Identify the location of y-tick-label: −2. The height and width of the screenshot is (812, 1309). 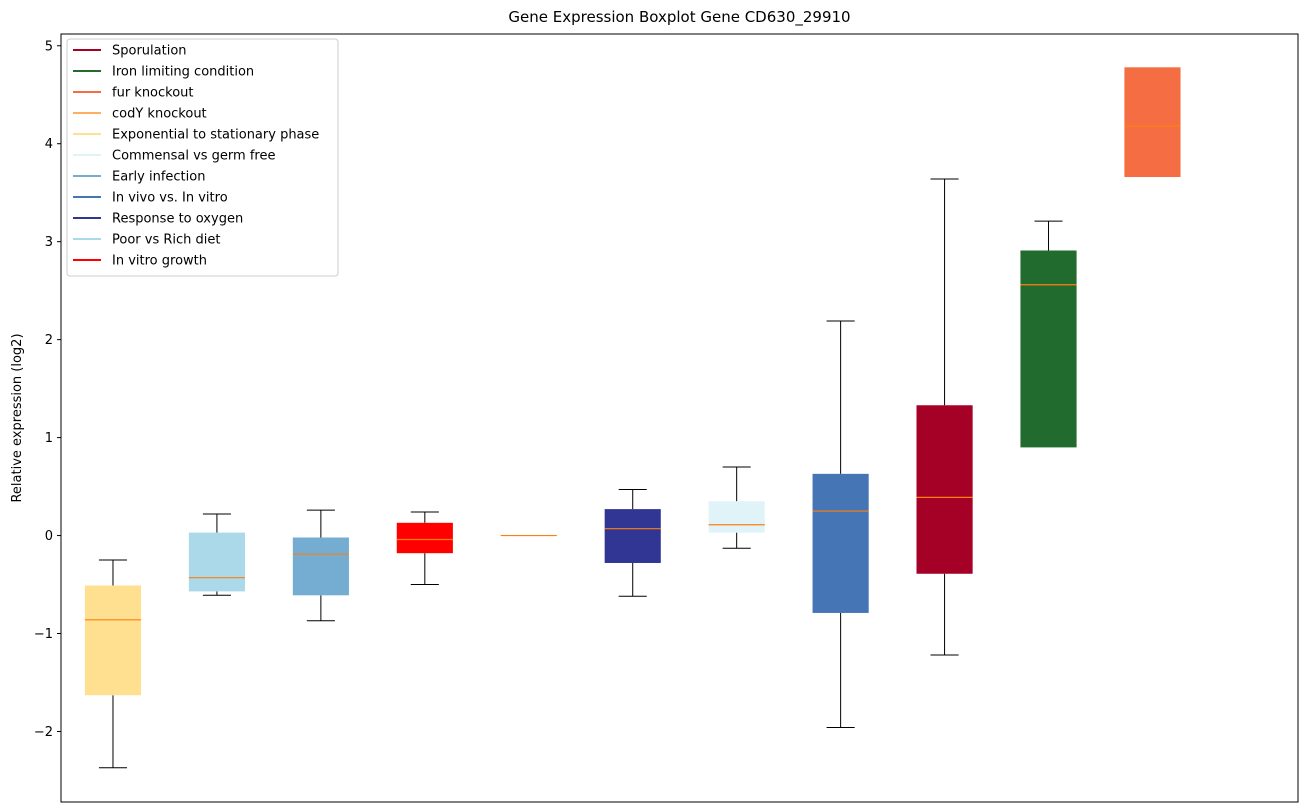
(43, 732).